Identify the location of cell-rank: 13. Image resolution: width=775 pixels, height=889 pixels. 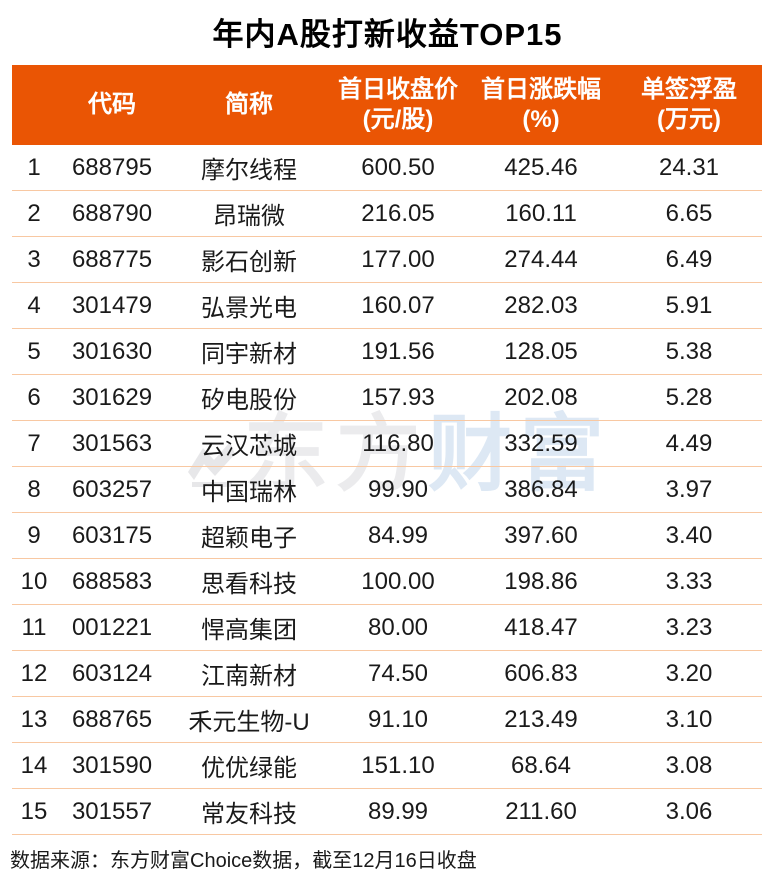
(34, 719).